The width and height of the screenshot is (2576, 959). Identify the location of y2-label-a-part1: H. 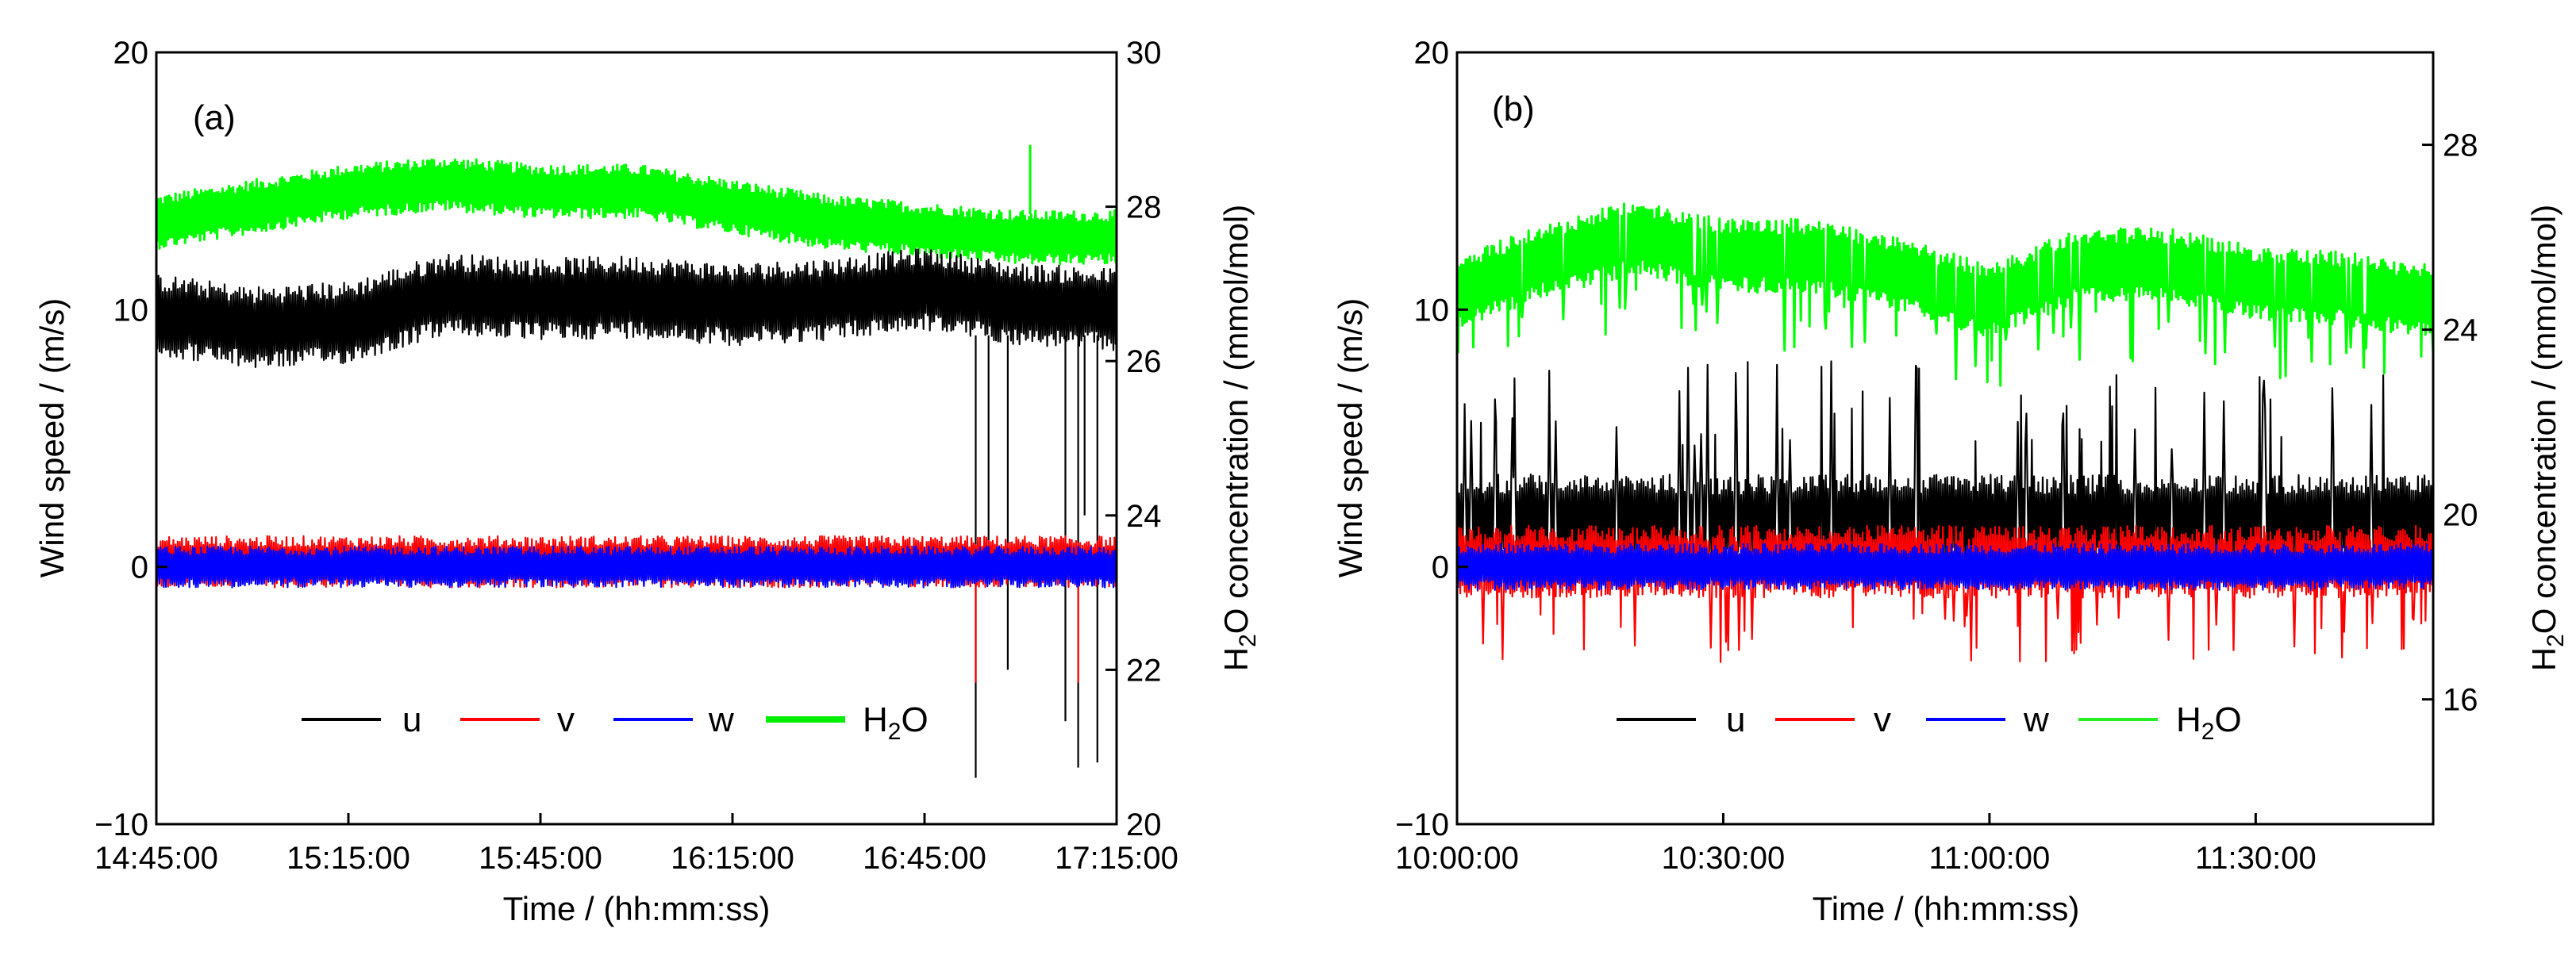
(1236, 659).